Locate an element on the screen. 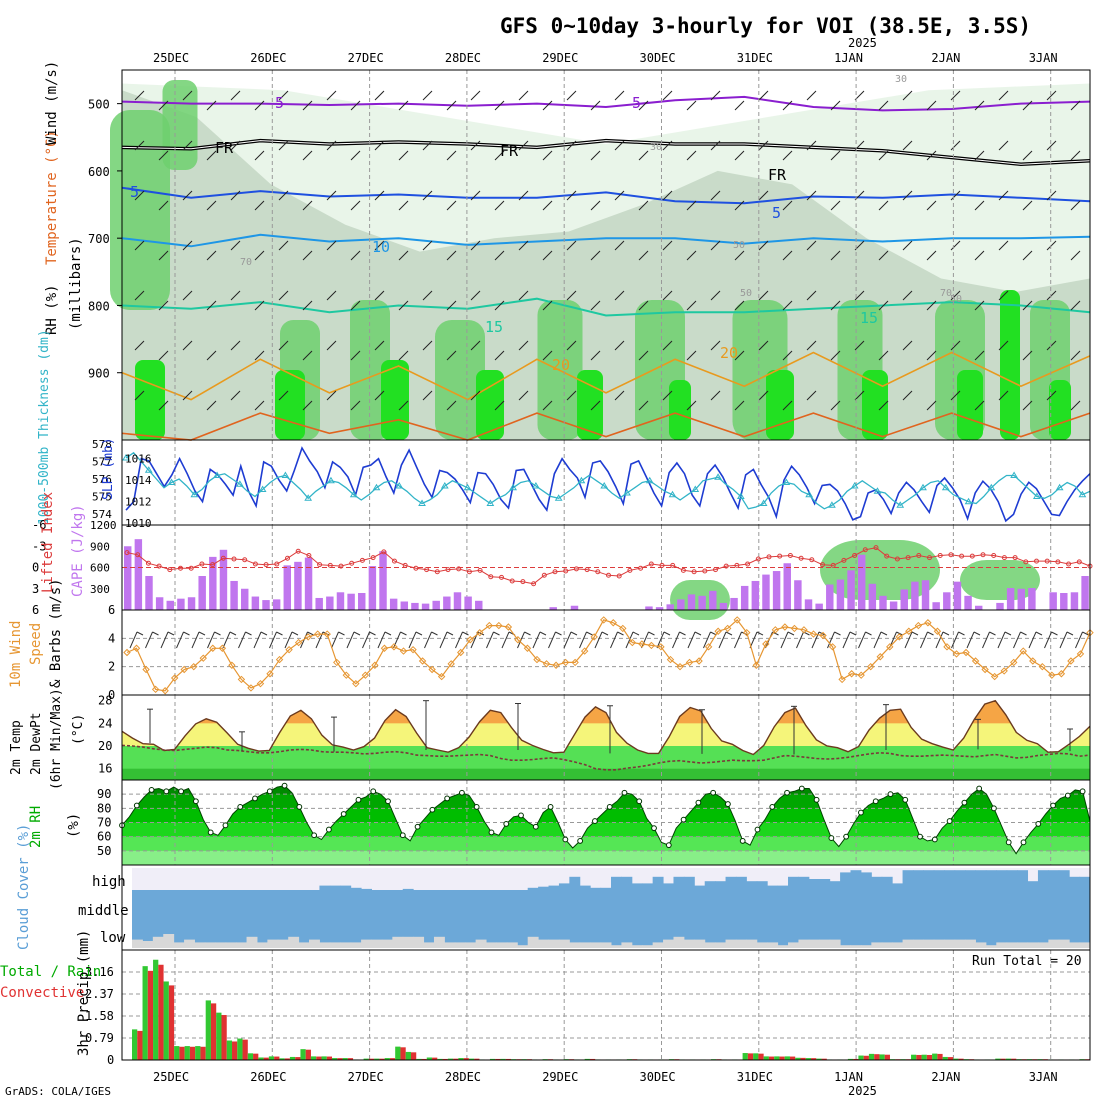  ylabel-millibars: (millibars) is located at coordinates (76, 283).